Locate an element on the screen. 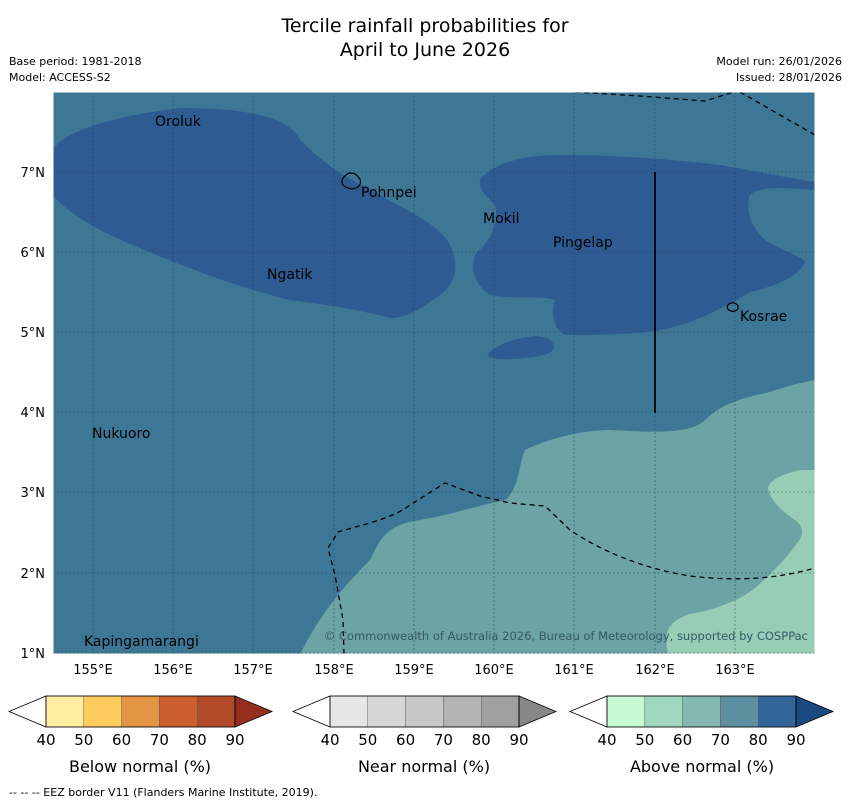 This screenshot has width=850, height=804. y-tick-label: 6°N is located at coordinates (33, 253).